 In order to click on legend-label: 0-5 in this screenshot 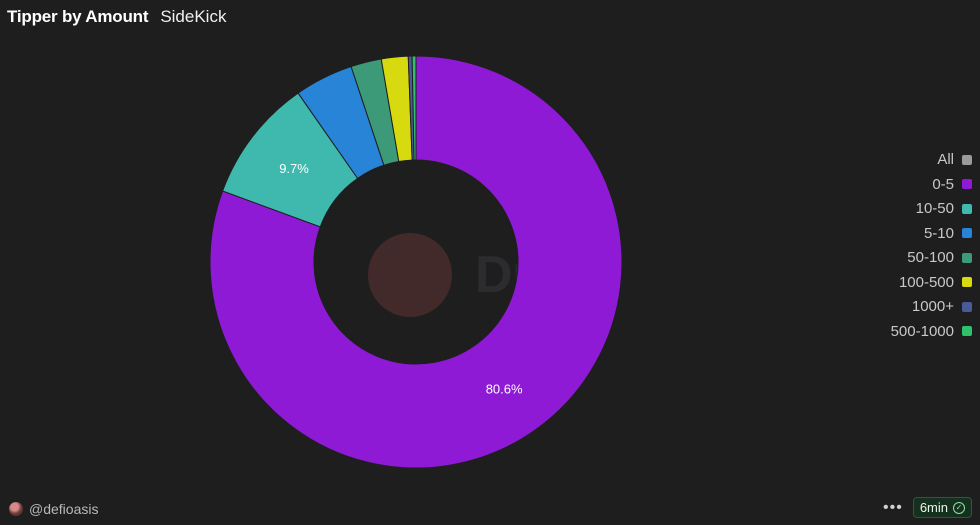, I will do `click(943, 184)`.